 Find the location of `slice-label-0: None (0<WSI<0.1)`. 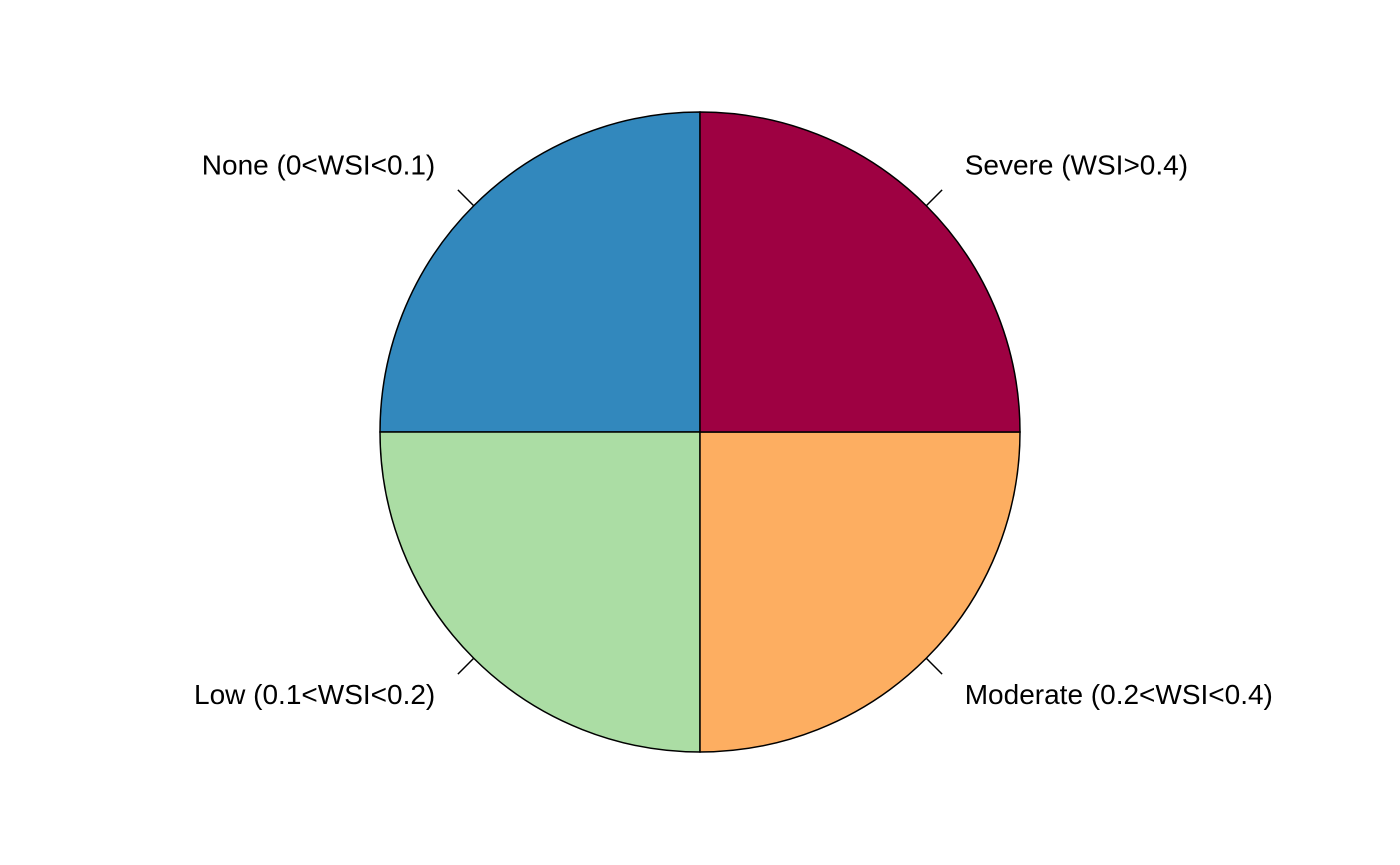

slice-label-0: None (0<WSI<0.1) is located at coordinates (318, 165).